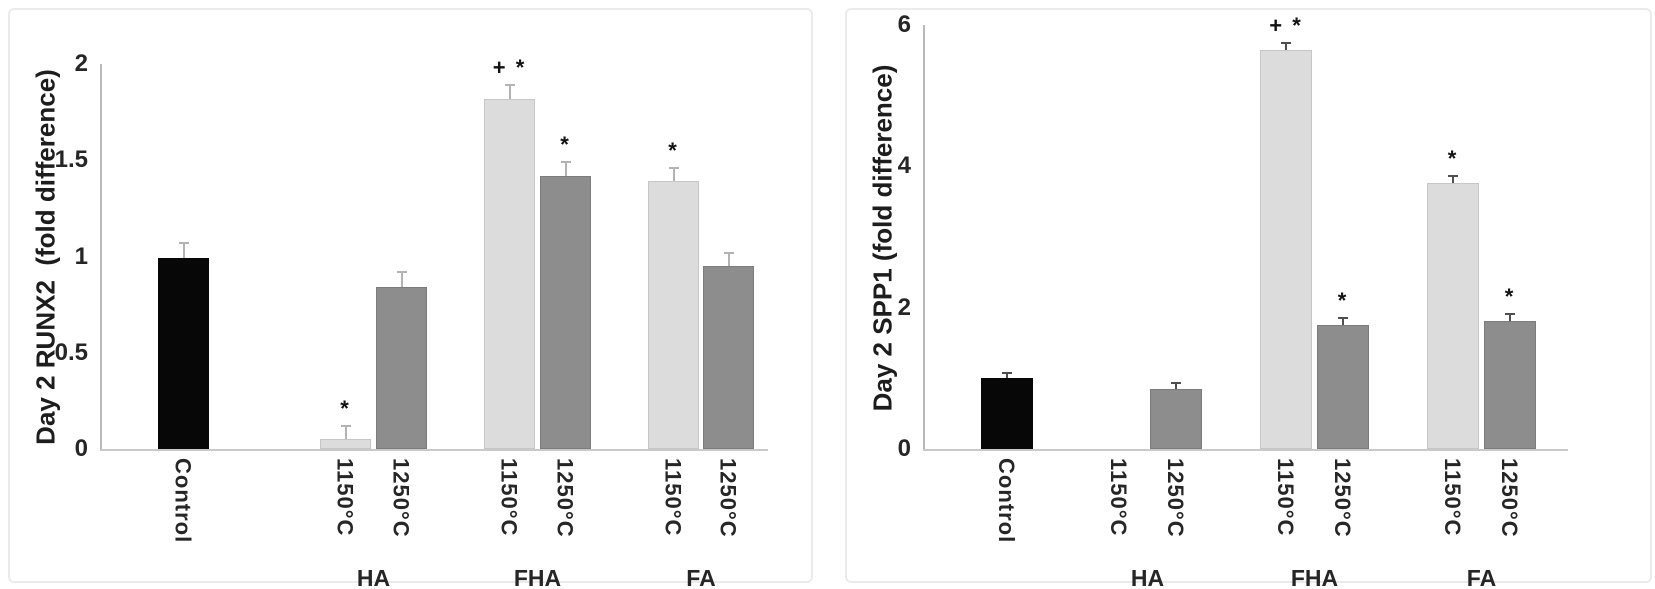 Image resolution: width=1655 pixels, height=589 pixels. I want to click on y-tick-label: 1, so click(81, 256).